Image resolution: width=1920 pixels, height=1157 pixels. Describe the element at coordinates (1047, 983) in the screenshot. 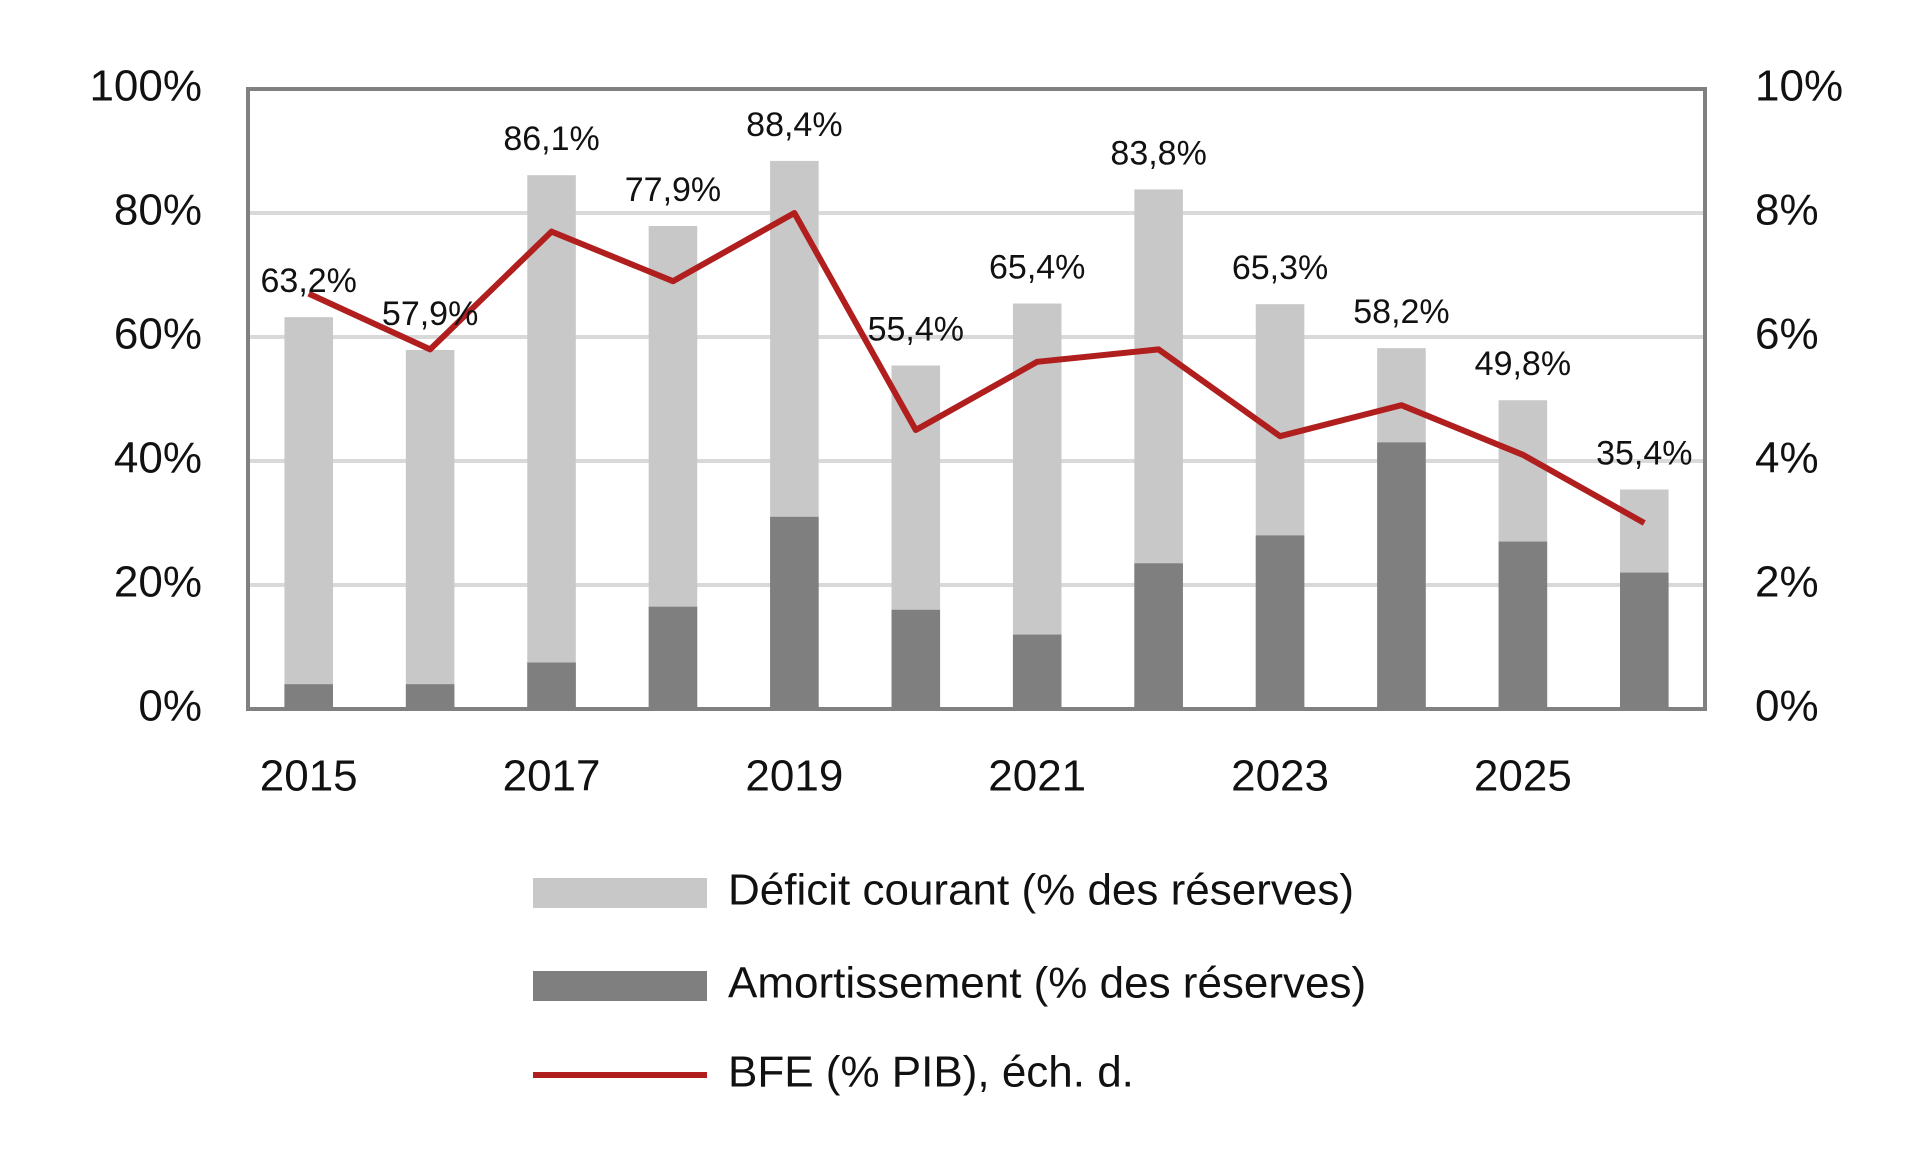

I see `legend-label: Amortissement (% des réserves)` at that location.